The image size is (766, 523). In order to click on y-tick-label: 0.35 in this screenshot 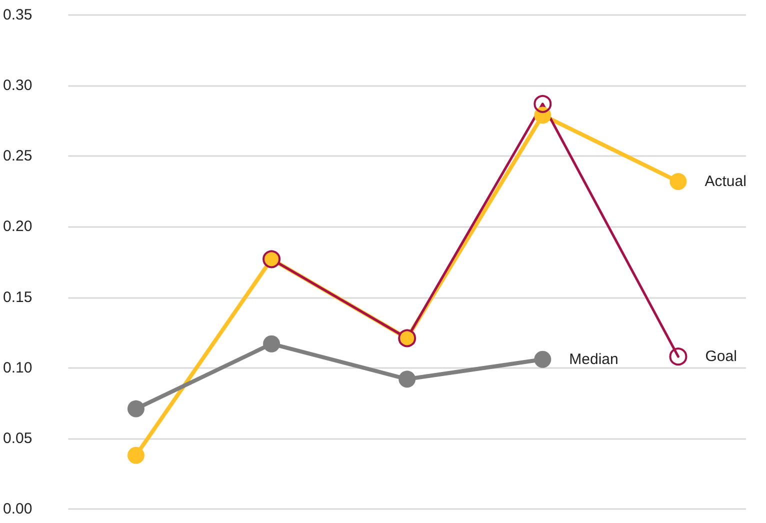, I will do `click(17, 15)`.